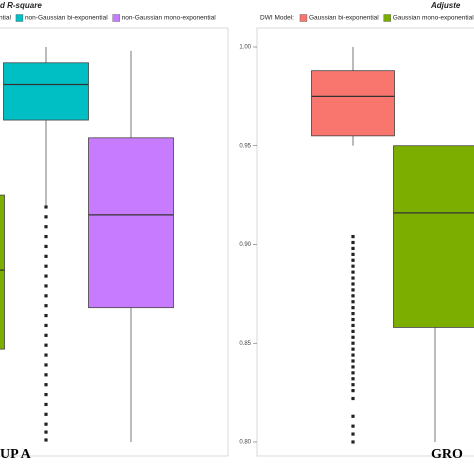 This screenshot has width=474, height=474. Describe the element at coordinates (245, 48) in the screenshot. I see `y-tick-label: 1.00` at that location.